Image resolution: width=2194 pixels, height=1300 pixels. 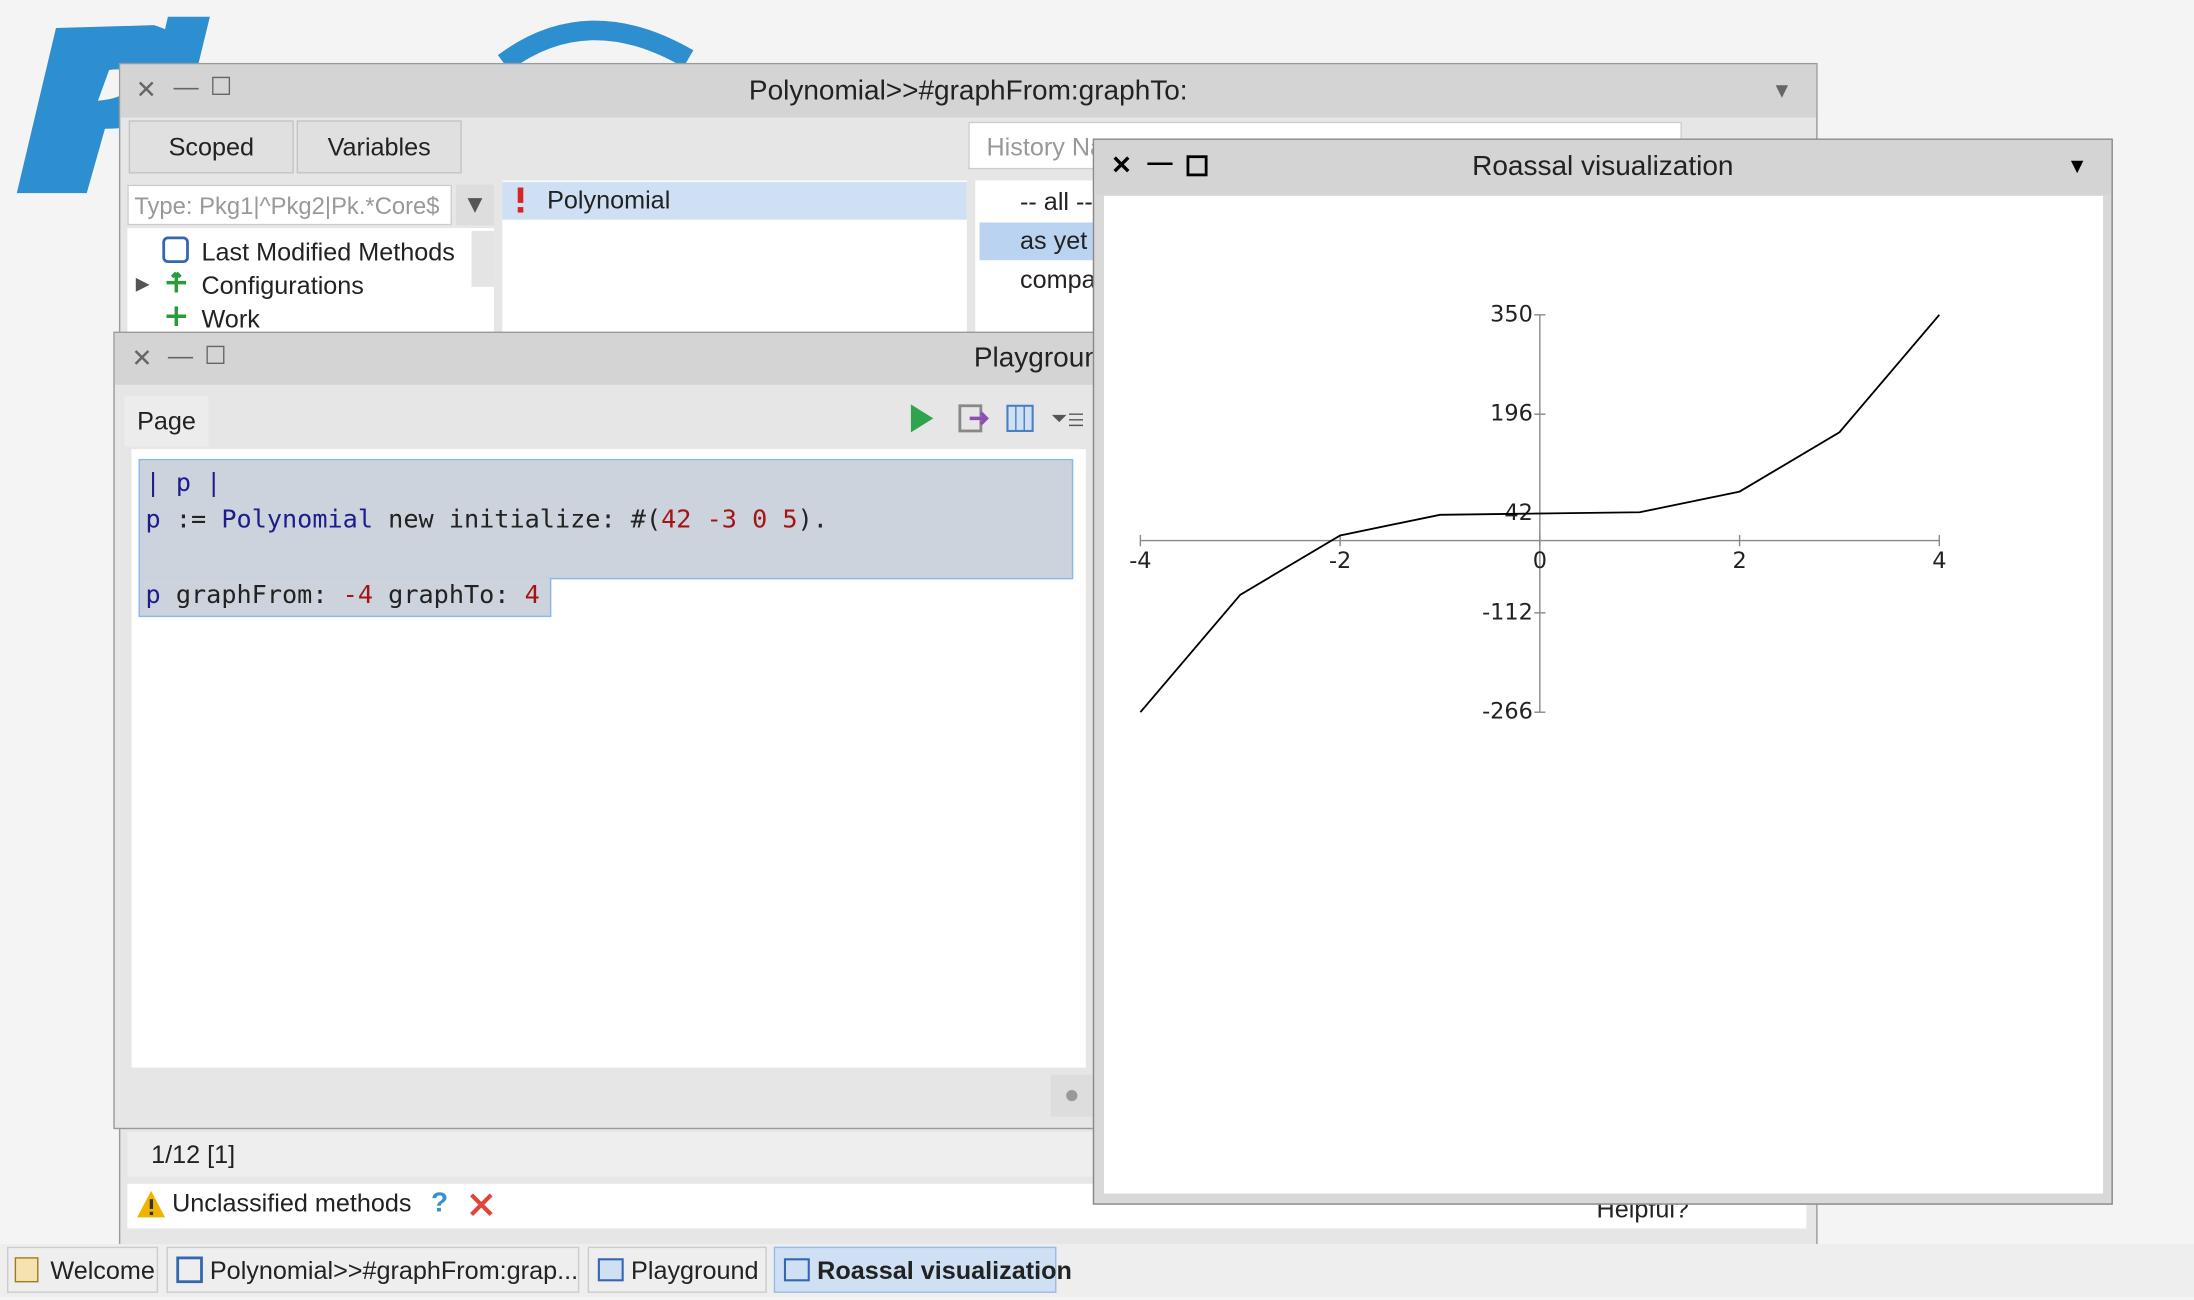 I want to click on class-list: Polynomial, so click(x=734, y=257).